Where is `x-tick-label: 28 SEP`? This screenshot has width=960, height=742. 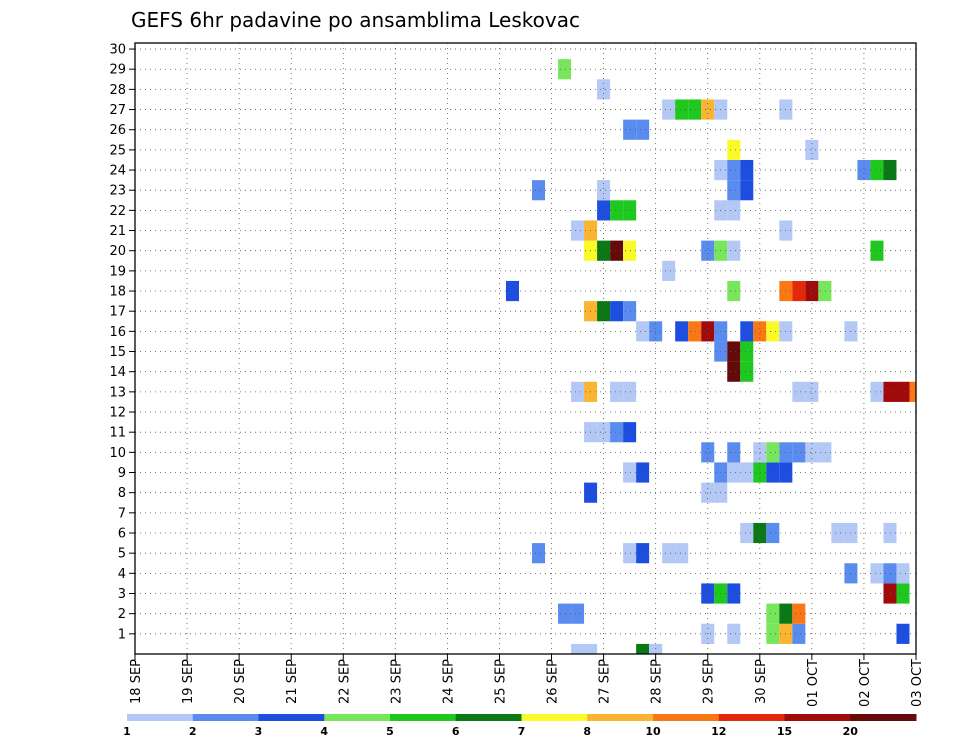
x-tick-label: 28 SEP is located at coordinates (657, 681).